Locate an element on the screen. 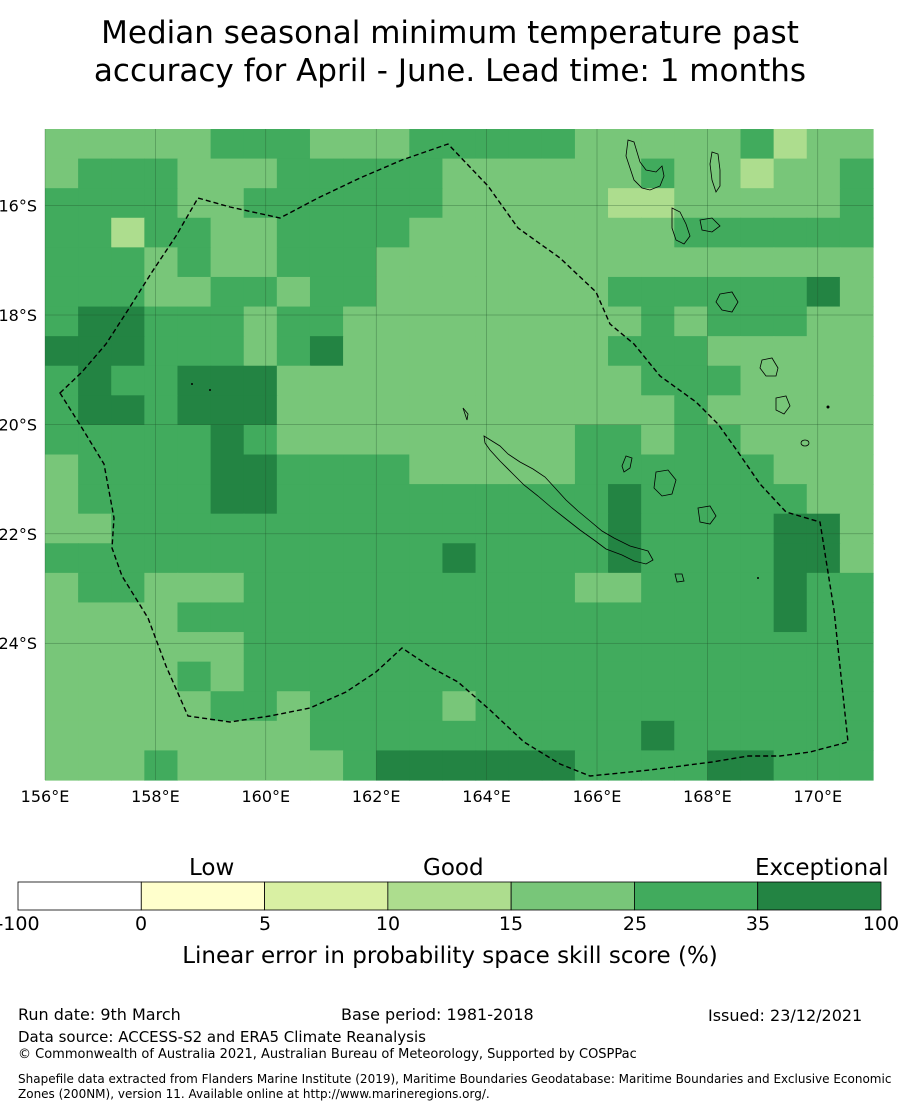  longitude-tick-label: 170°E is located at coordinates (817, 796).